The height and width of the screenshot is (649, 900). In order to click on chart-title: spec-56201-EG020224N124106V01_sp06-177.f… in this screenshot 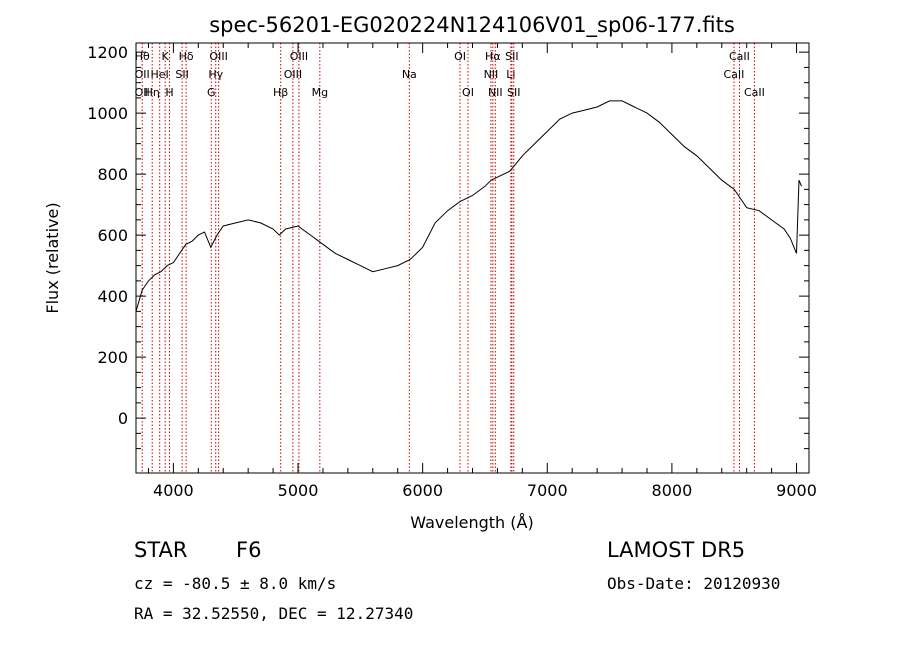, I will do `click(472, 25)`.